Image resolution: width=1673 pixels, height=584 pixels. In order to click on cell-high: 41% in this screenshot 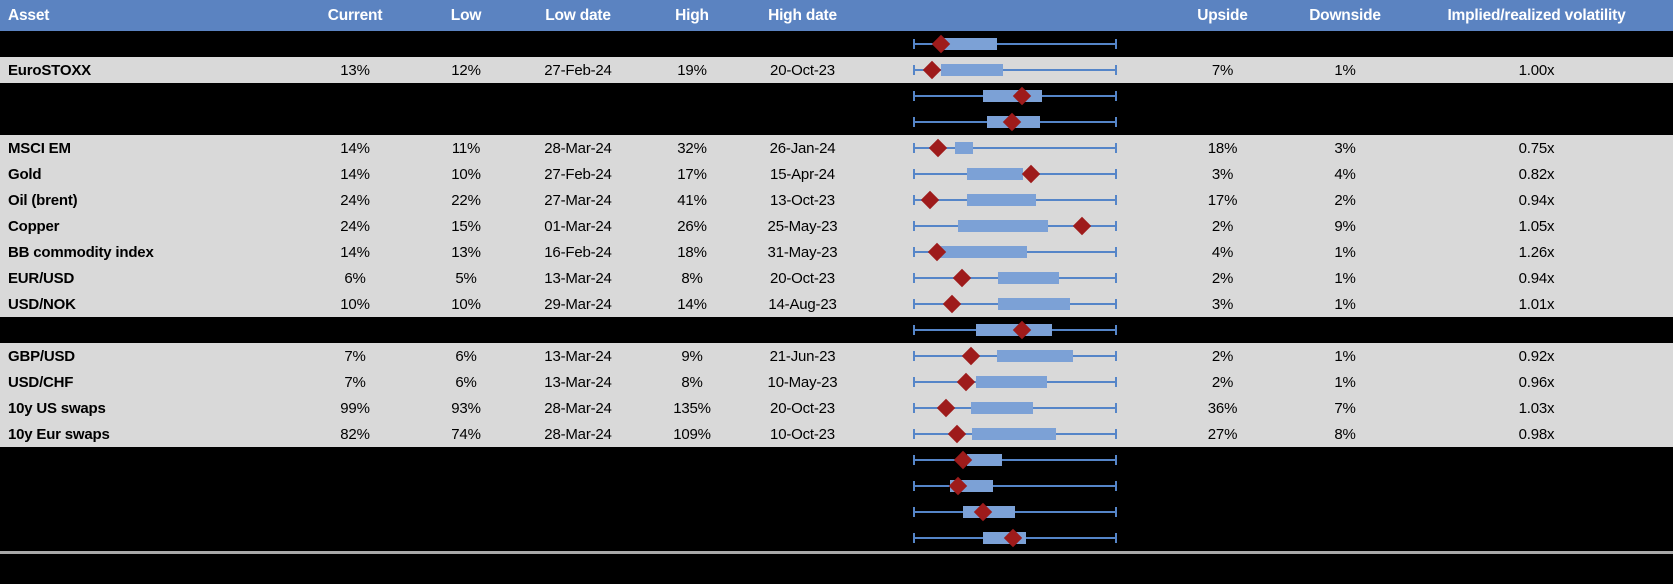, I will do `click(692, 200)`.